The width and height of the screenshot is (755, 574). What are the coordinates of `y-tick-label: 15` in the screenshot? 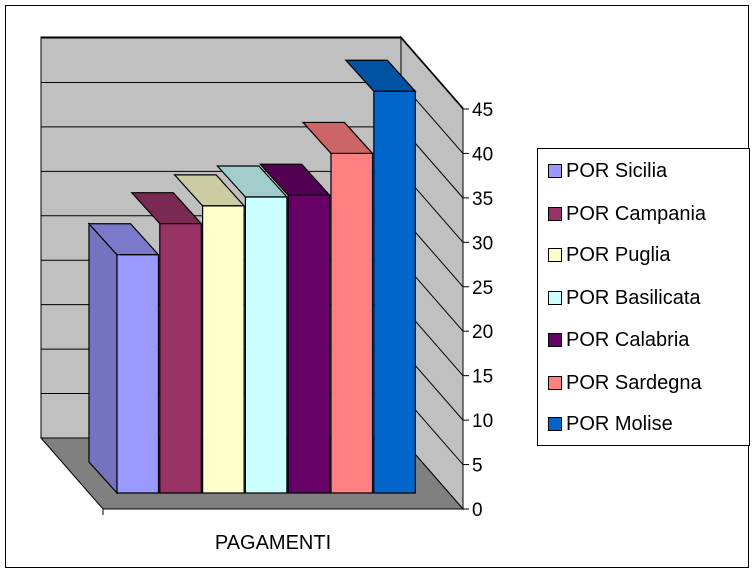 It's located at (482, 377).